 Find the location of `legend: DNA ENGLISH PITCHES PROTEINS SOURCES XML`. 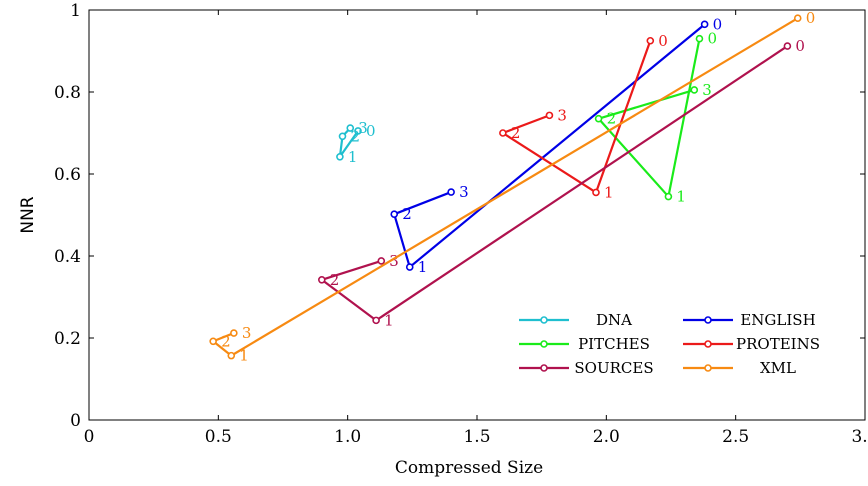

legend: DNA ENGLISH PITCHES PROTEINS SOURCES XML is located at coordinates (677, 342).